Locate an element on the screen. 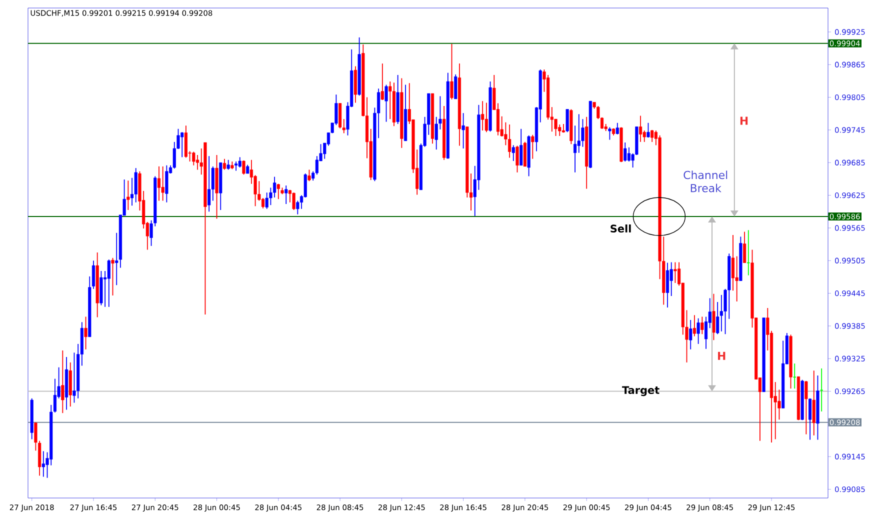 This screenshot has width=869, height=518. annotation: Target is located at coordinates (641, 391).